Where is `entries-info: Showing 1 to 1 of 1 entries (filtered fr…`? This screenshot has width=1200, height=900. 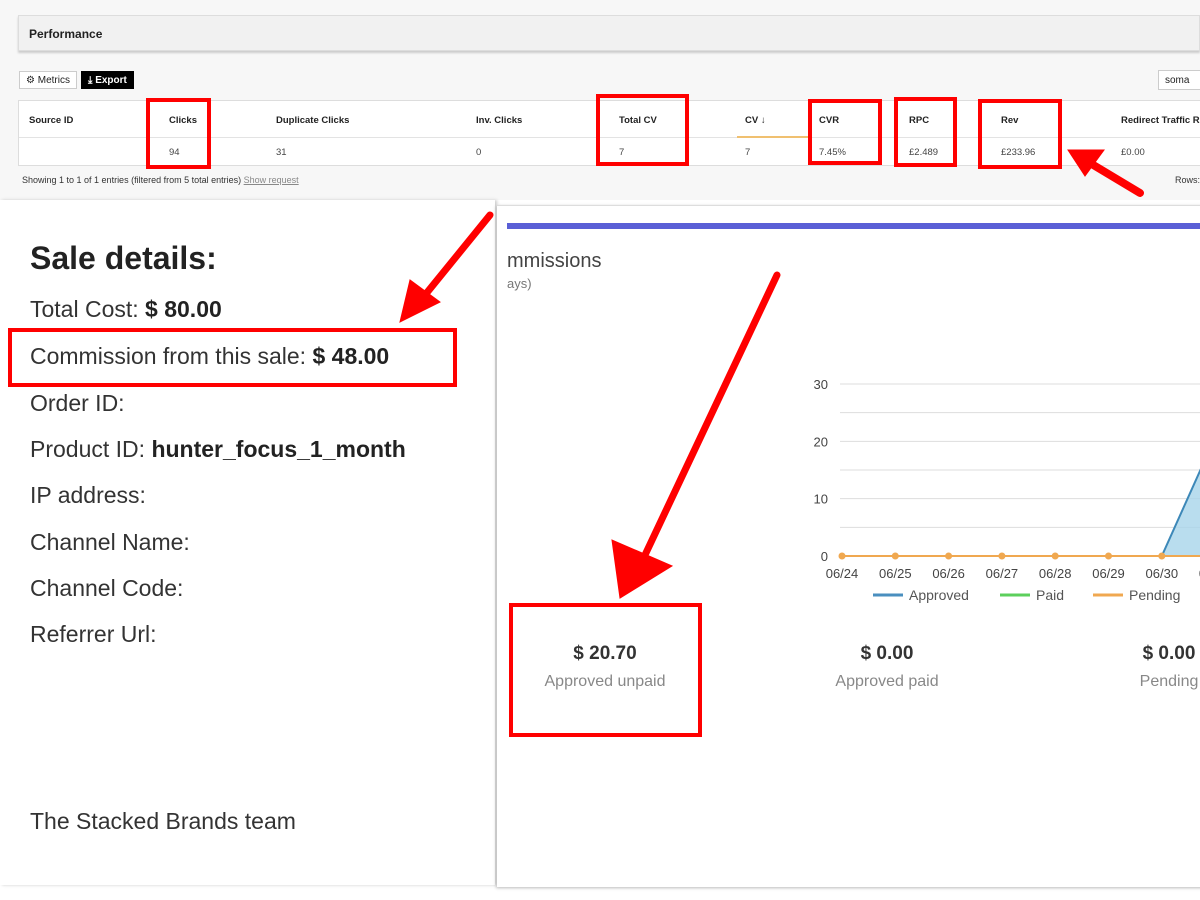 entries-info: Showing 1 to 1 of 1 entries (filtered fr… is located at coordinates (132, 180).